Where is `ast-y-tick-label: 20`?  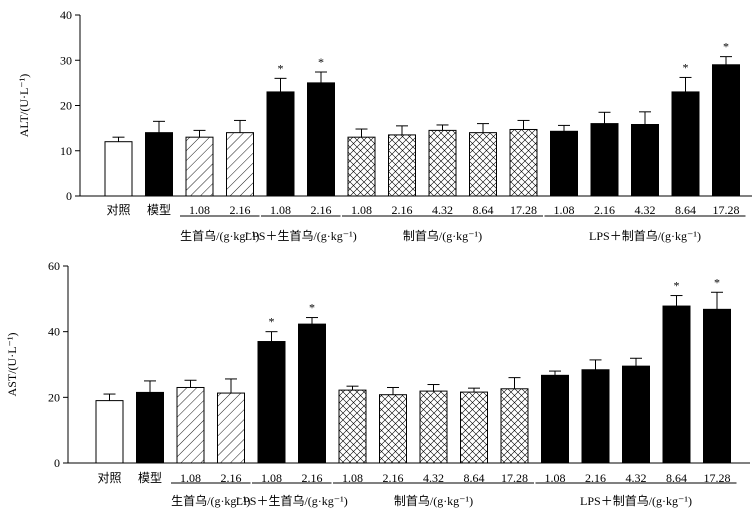
ast-y-tick-label: 20 is located at coordinates (54, 397).